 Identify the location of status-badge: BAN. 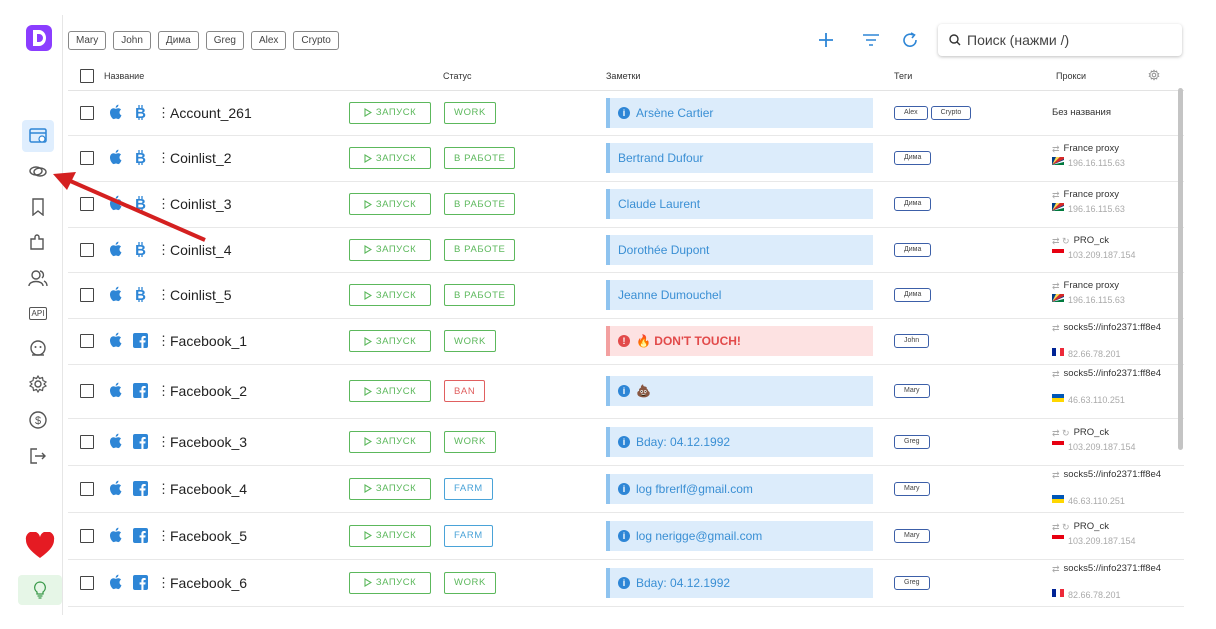
(465, 391).